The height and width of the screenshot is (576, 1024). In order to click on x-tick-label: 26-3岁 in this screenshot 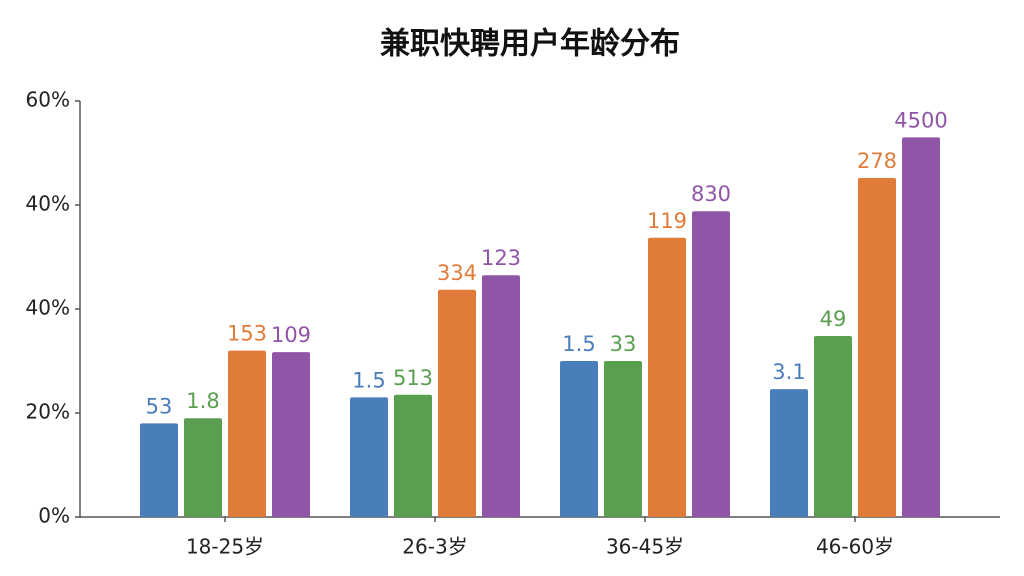, I will do `click(434, 547)`.